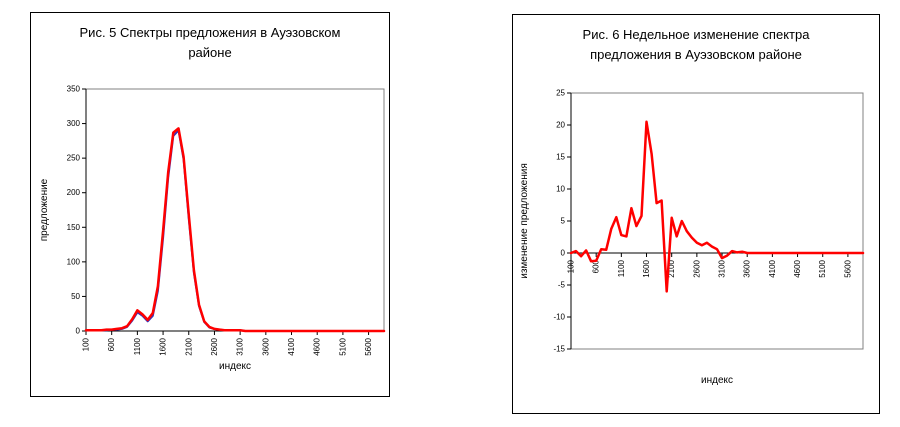  What do you see at coordinates (560, 125) in the screenshot?
I see `y-tick-label: 20` at bounding box center [560, 125].